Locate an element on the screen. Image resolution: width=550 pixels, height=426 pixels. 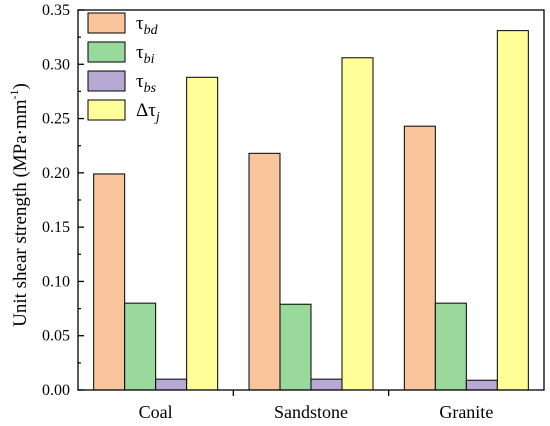
bar-bi-coal is located at coordinates (140, 346).